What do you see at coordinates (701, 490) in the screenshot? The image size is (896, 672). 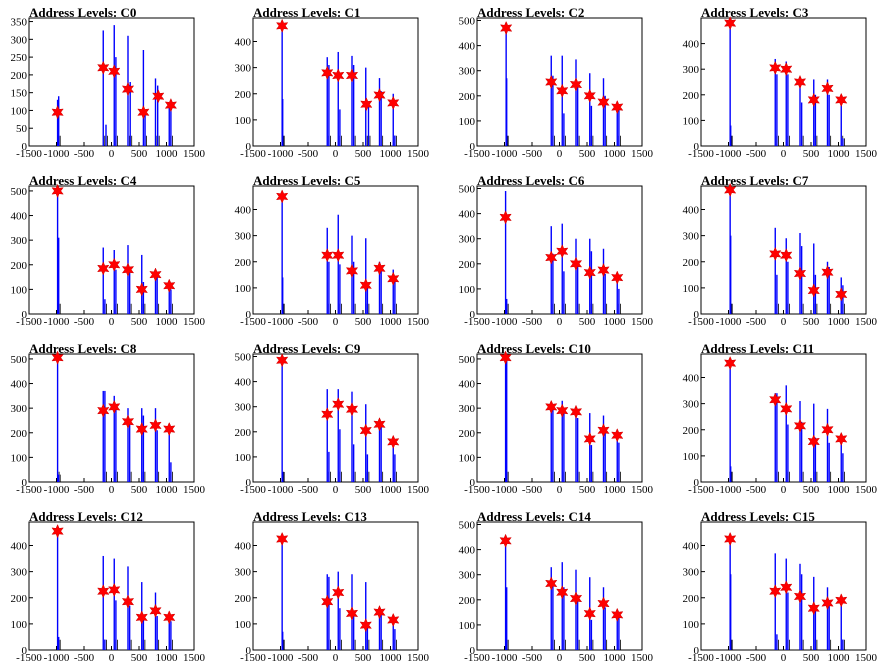 I see `x-tick-label: -1500` at bounding box center [701, 490].